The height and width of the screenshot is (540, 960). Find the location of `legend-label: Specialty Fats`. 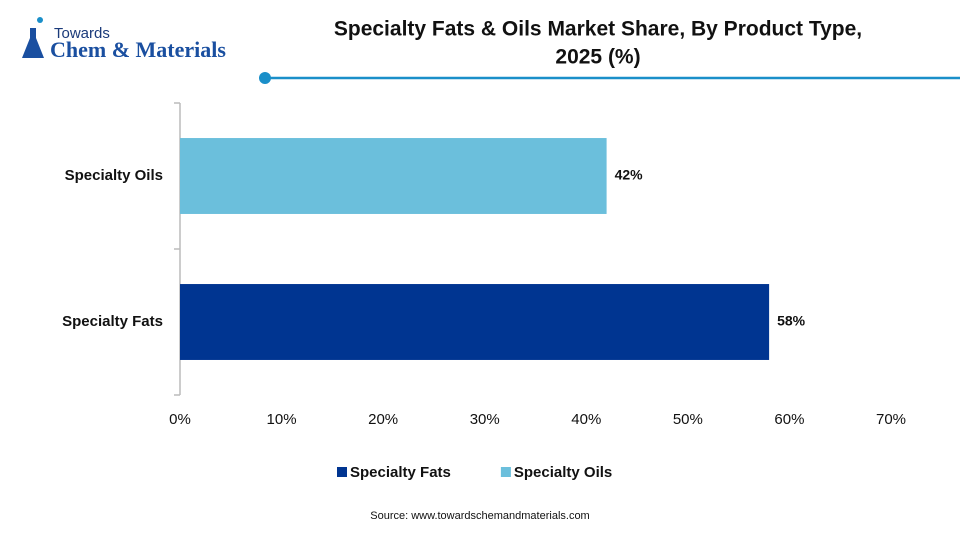

legend-label: Specialty Fats is located at coordinates (400, 472).